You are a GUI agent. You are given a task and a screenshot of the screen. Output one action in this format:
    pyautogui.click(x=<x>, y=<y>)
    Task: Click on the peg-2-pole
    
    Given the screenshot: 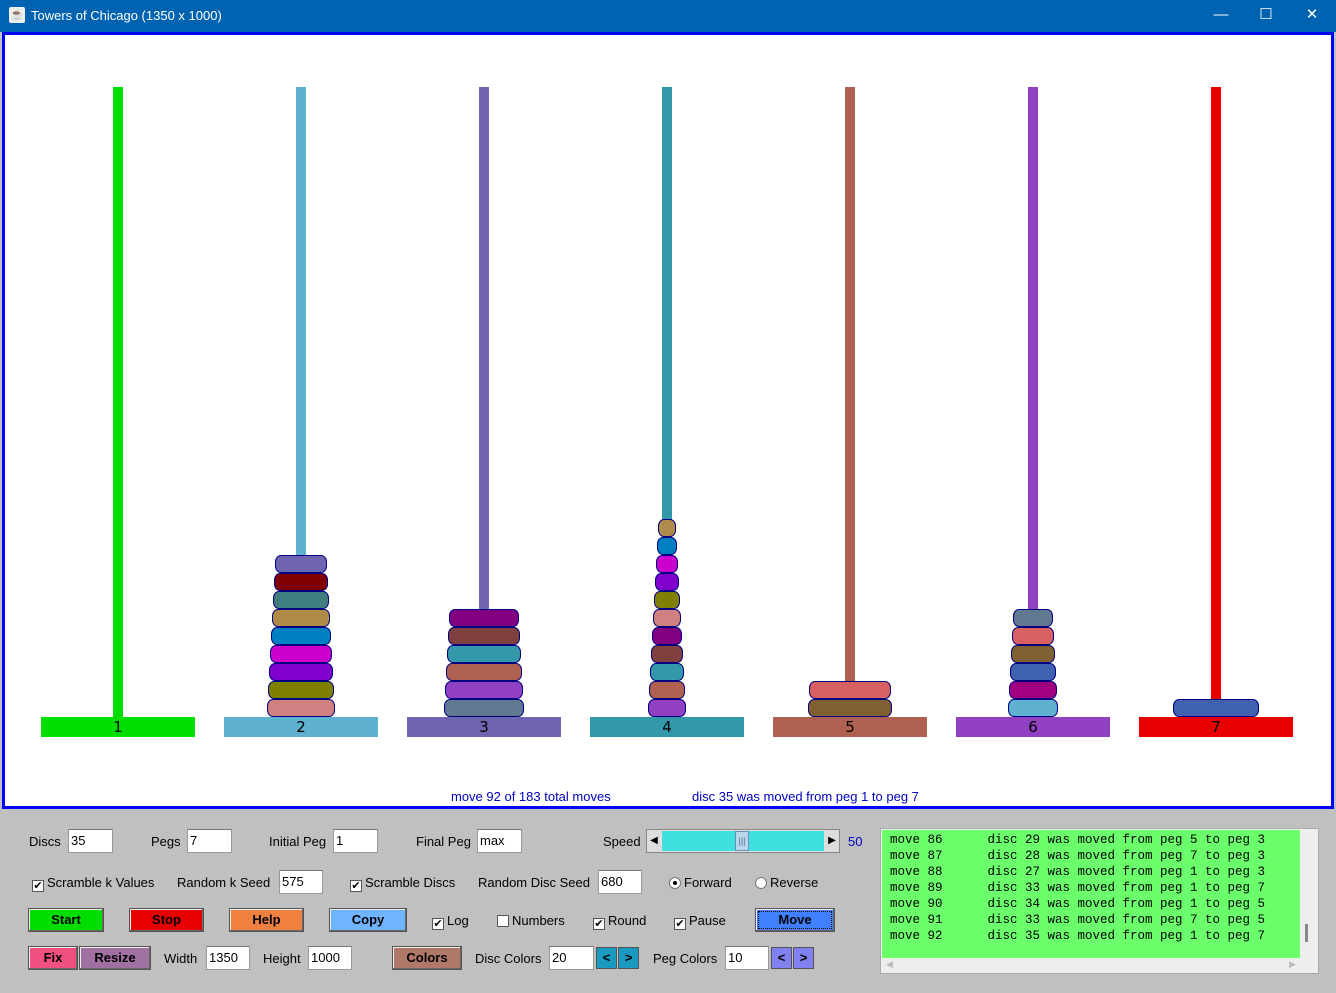 What is the action you would take?
    pyautogui.click(x=301, y=402)
    